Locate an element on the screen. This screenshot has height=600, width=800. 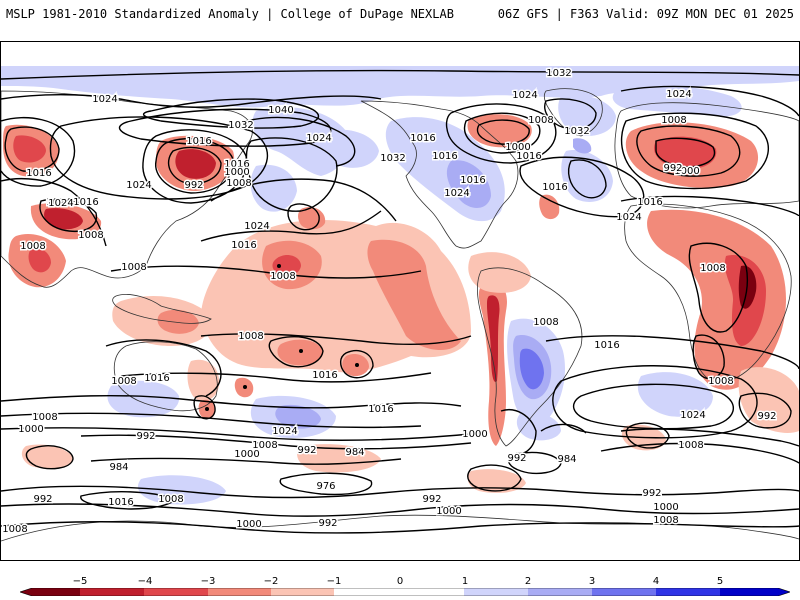
colorbar-swatch-zero is located at coordinates (399, 592).